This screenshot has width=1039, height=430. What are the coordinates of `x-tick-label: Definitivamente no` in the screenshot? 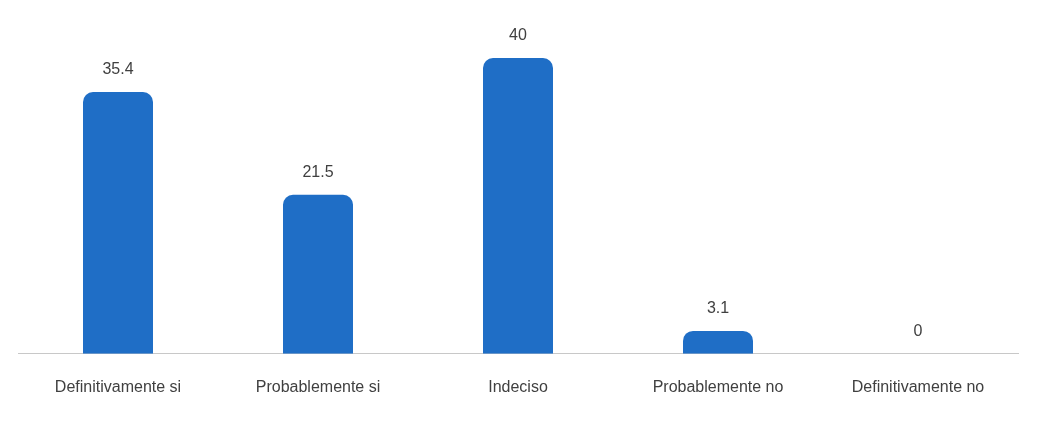 It's located at (918, 386).